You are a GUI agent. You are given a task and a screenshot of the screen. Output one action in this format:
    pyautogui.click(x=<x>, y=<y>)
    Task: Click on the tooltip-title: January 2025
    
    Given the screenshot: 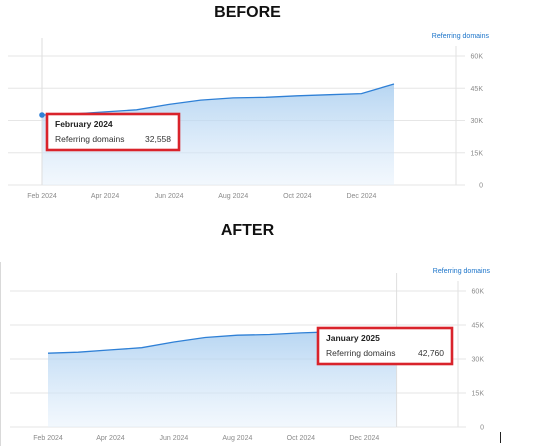 What is the action you would take?
    pyautogui.click(x=353, y=338)
    